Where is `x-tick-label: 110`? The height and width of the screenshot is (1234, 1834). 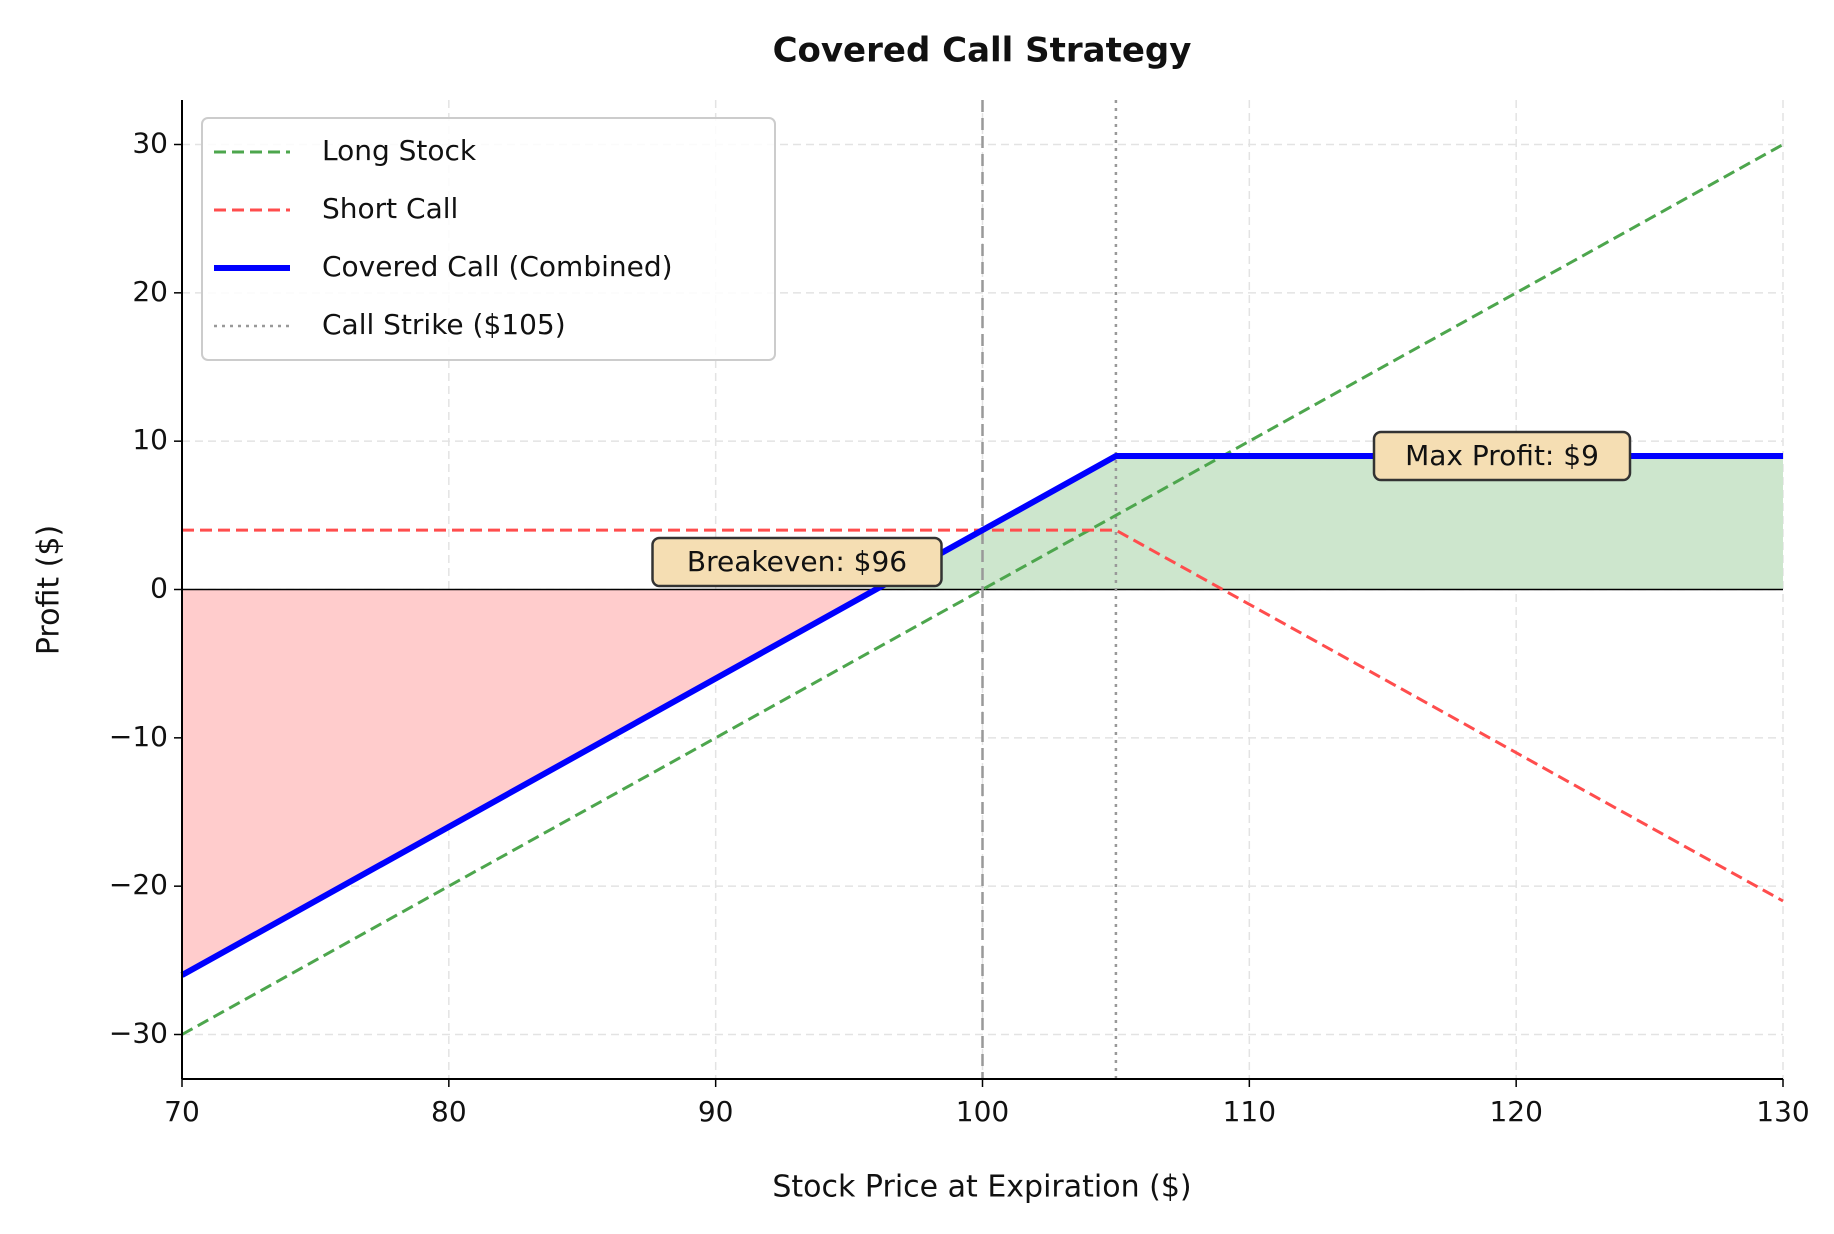
x-tick-label: 110 is located at coordinates (1249, 1111).